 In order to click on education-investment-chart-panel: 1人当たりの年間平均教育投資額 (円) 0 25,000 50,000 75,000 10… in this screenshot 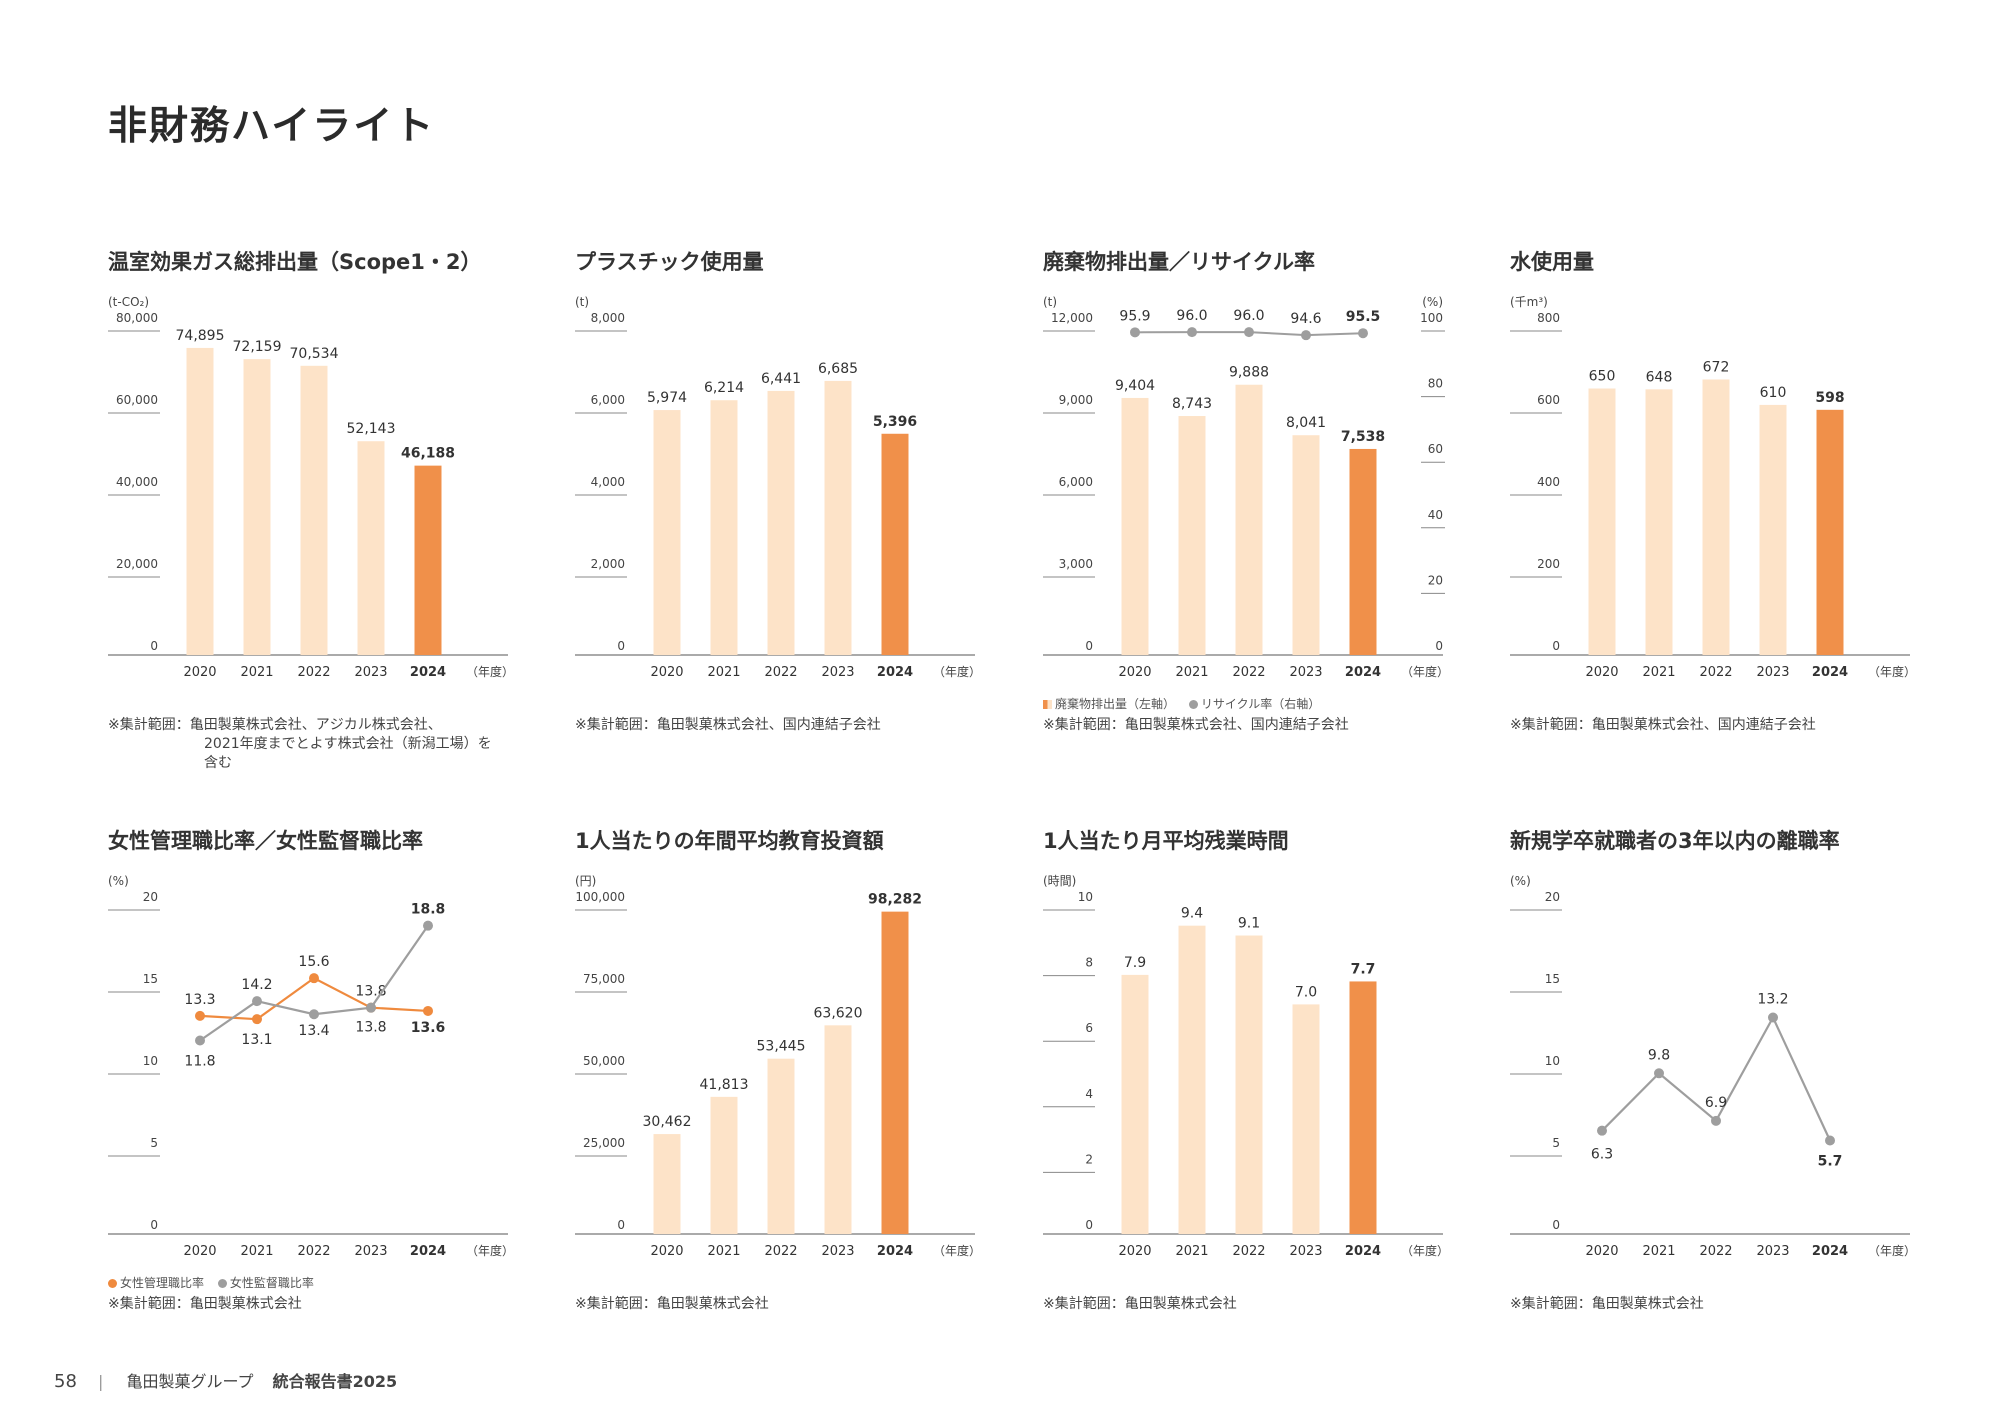, I will do `click(780, 1105)`.